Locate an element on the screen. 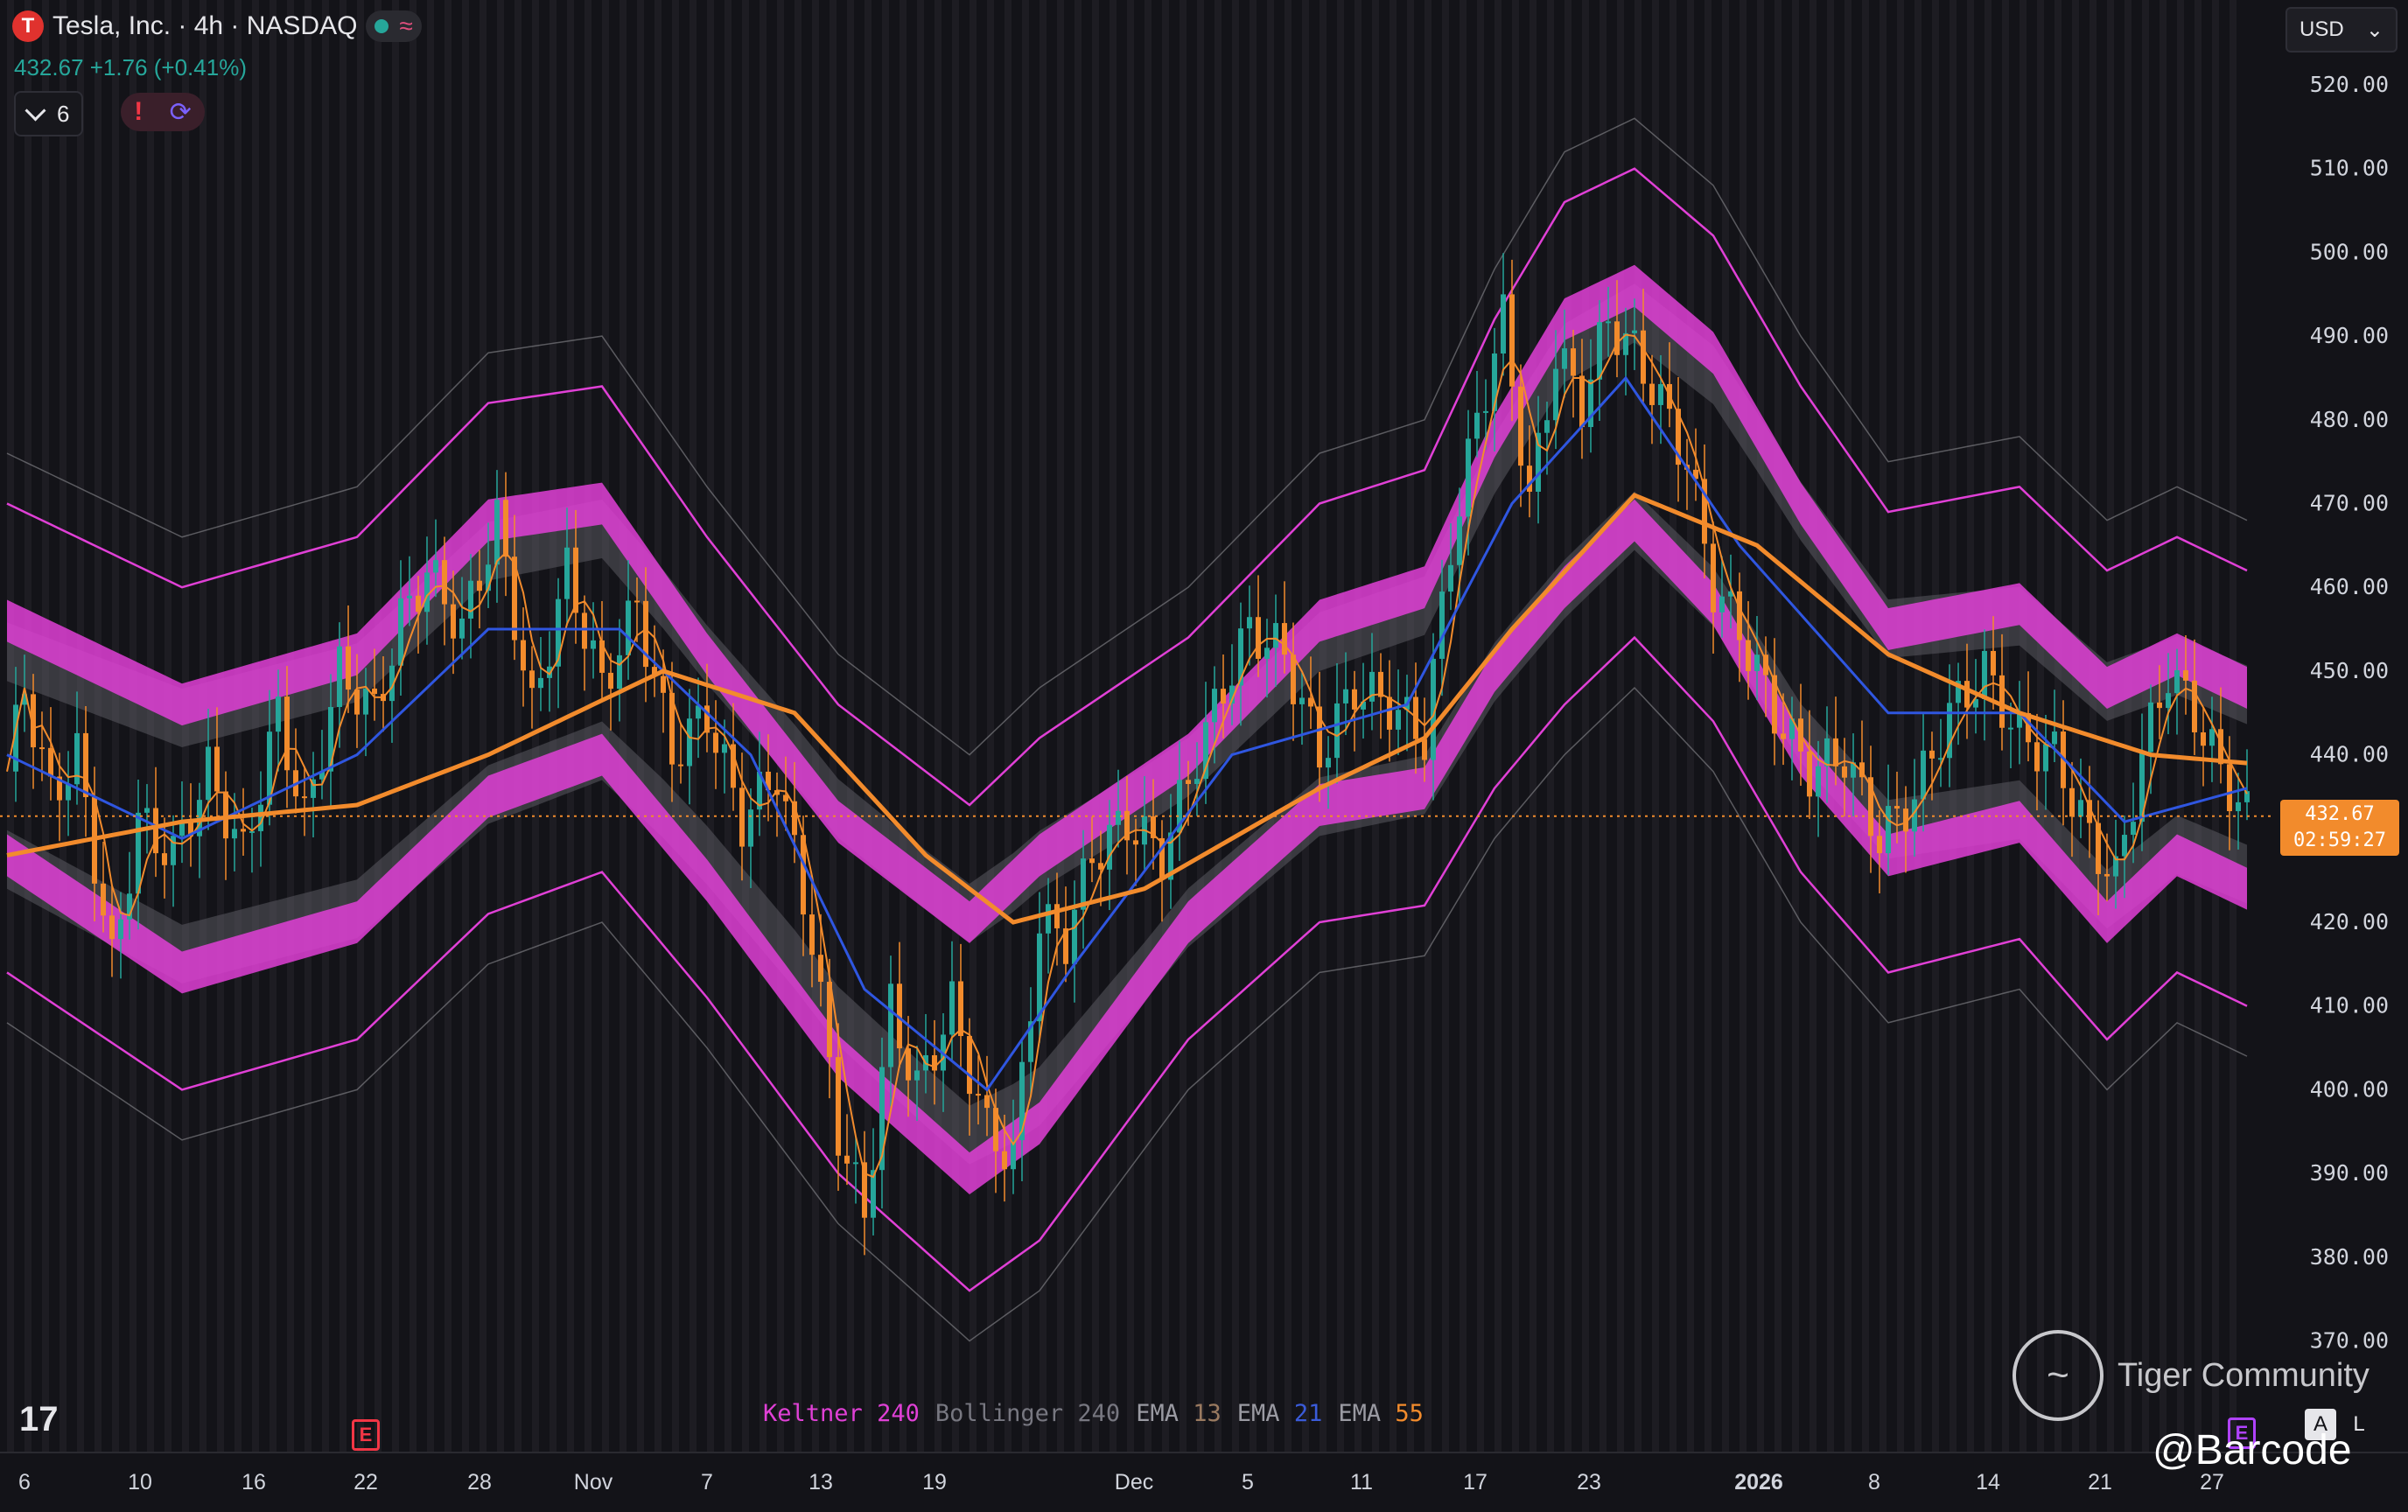 The width and height of the screenshot is (2408, 1512). data-warning-pill: ! ⟳ is located at coordinates (163, 112).